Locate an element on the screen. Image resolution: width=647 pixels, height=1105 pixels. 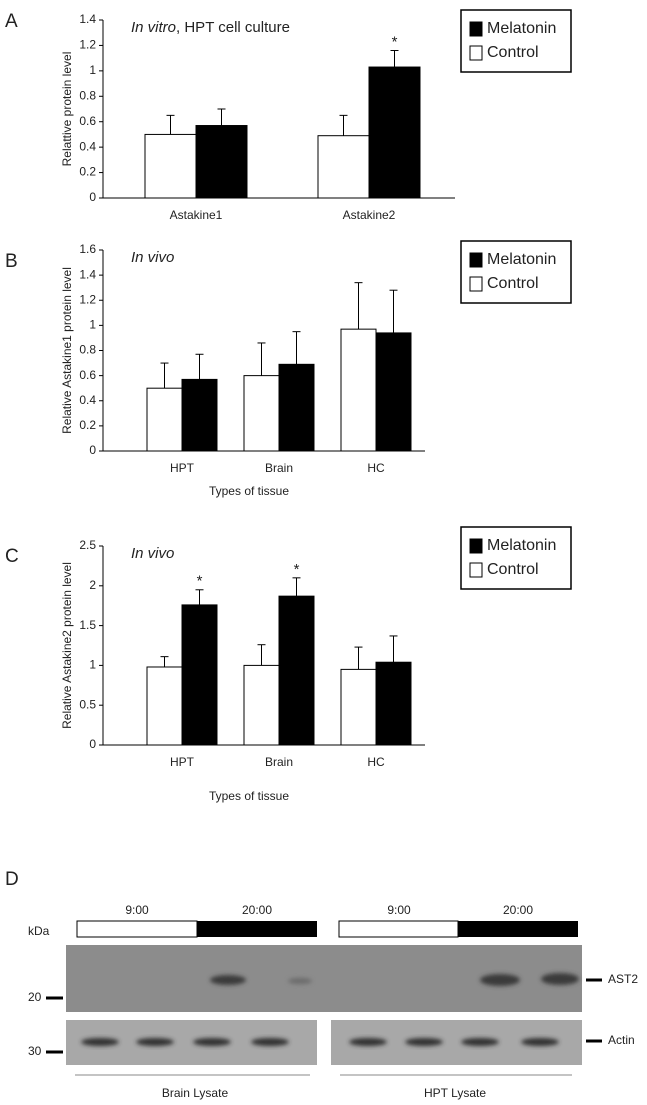
y-axis-label: Relative Astakine1 protein level is located at coordinates (67, 350).